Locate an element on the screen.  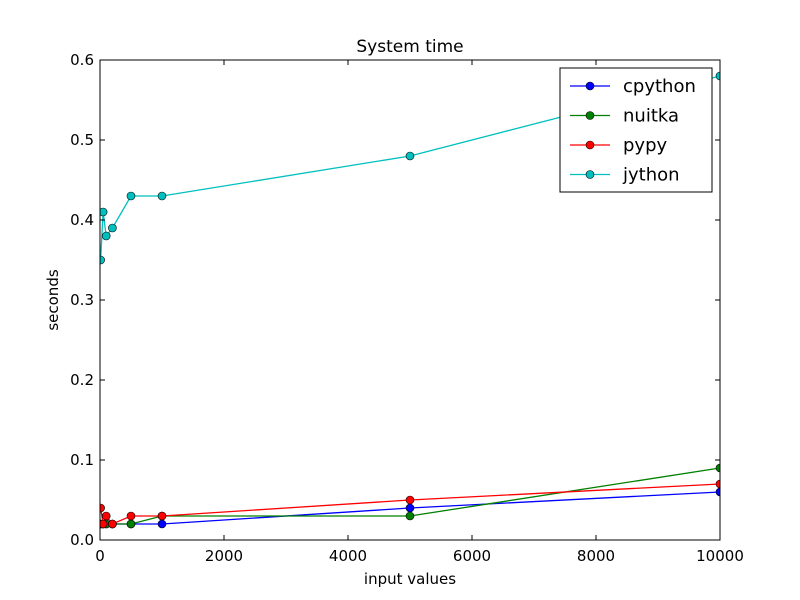
legend-marker-nuitka is located at coordinates (590, 115).